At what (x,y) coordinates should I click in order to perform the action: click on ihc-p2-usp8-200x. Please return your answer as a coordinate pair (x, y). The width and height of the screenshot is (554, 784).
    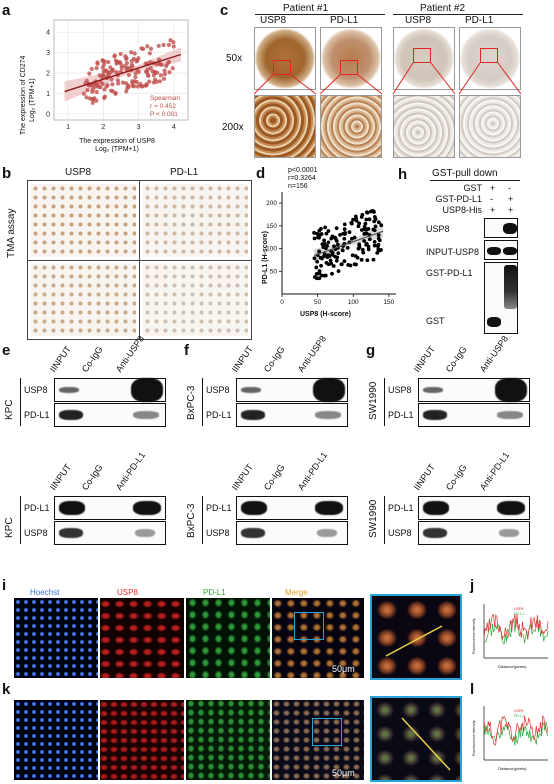
    Looking at the image, I should click on (424, 126).